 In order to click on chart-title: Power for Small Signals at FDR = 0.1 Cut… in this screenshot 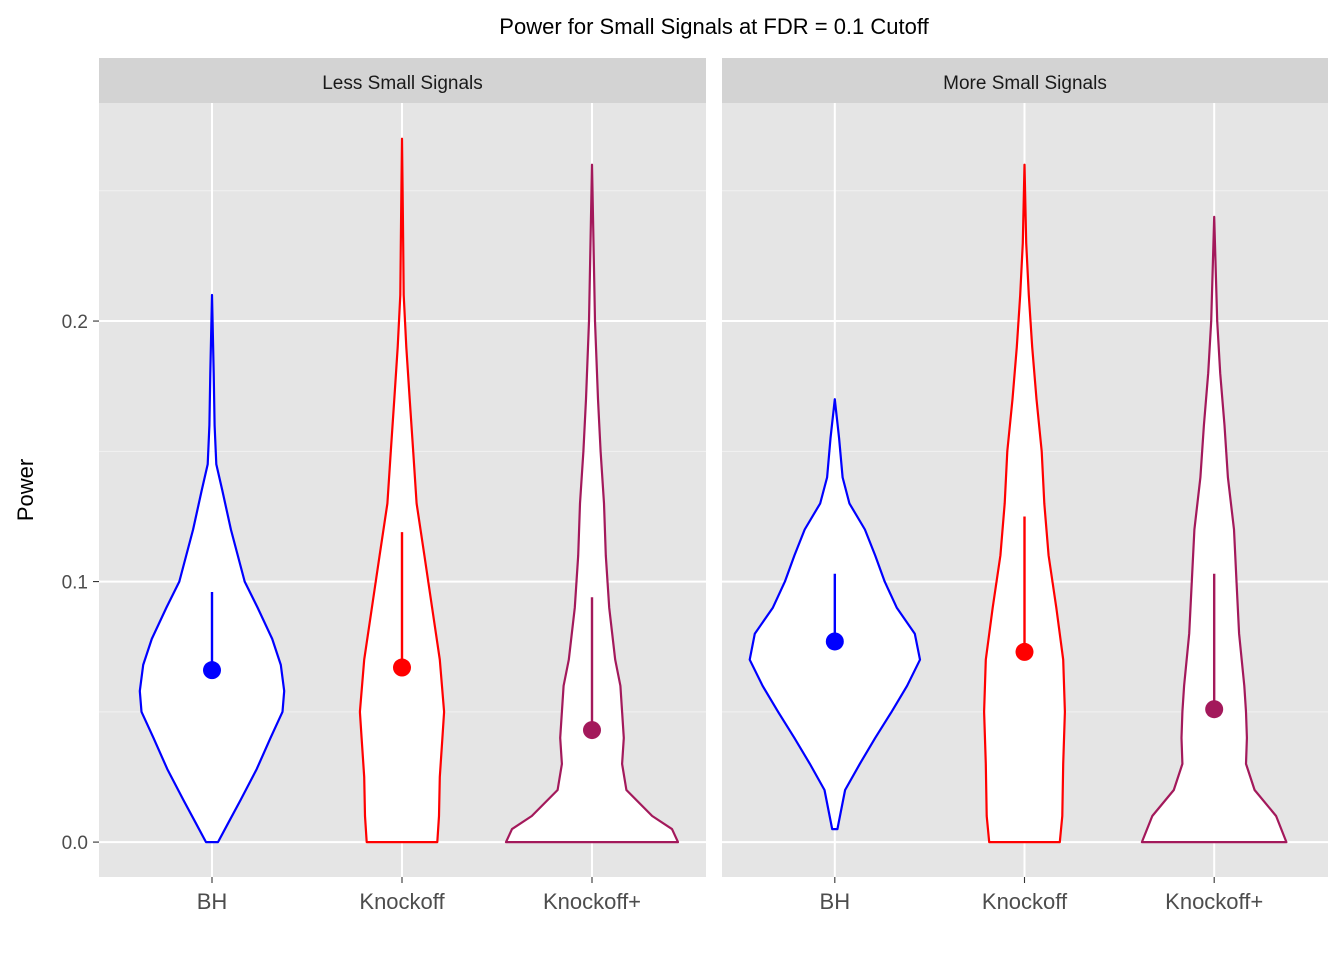, I will do `click(714, 26)`.